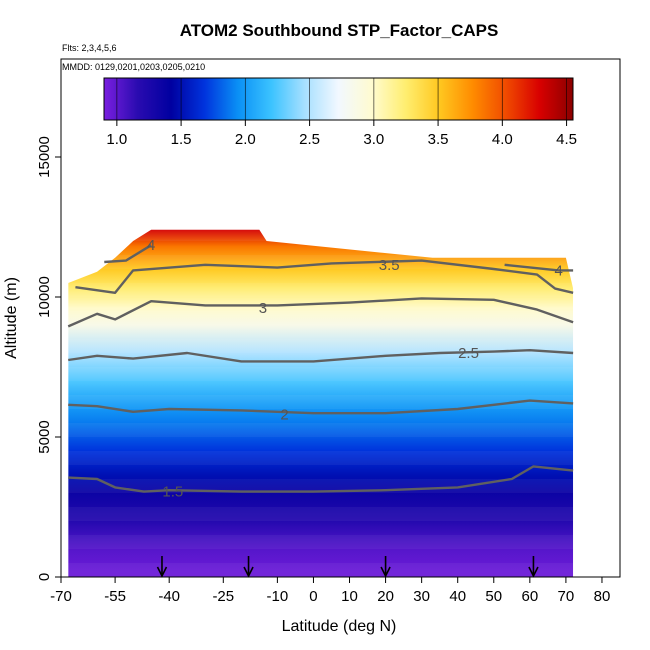 The image size is (650, 650). I want to click on dates-note: MMDD: 0129,0201,0203,0205,0210, so click(133, 67).